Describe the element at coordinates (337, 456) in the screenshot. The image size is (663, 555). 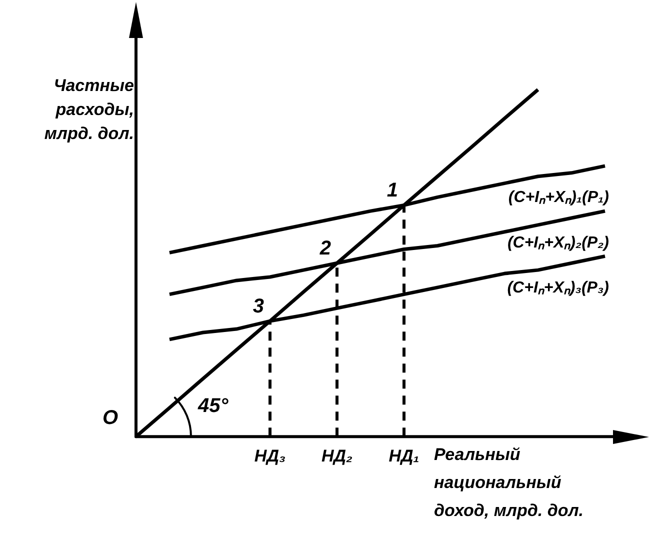
I see `x-tick-label: НД₂` at that location.